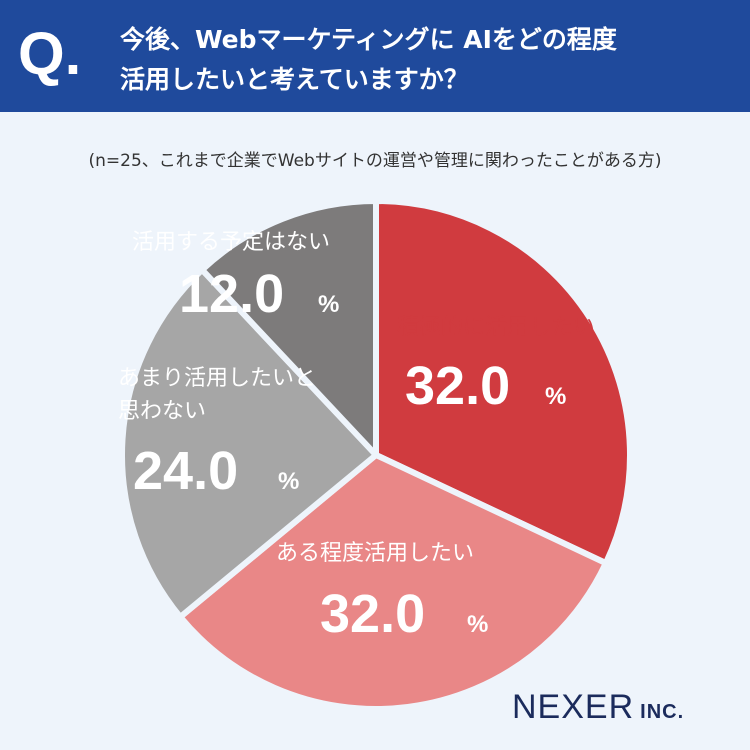  Describe the element at coordinates (328, 304) in the screenshot. I see `slice-unit-no-plan: %` at that location.